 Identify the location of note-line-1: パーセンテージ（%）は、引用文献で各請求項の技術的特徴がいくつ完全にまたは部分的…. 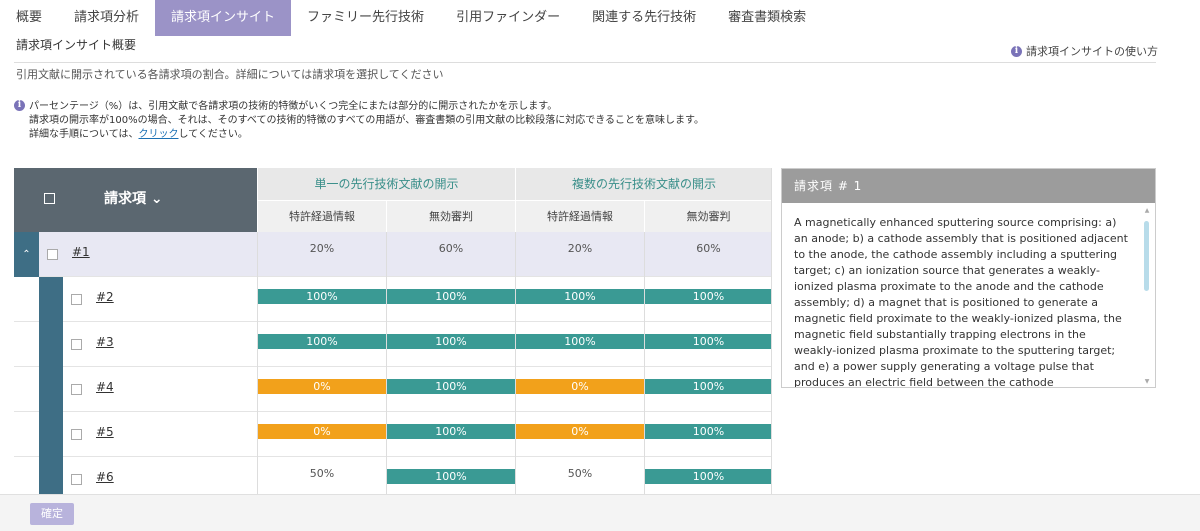
(293, 106).